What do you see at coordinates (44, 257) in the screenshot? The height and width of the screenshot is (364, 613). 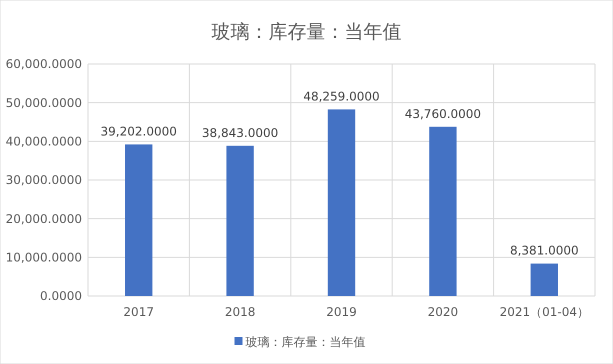 I see `y-tick-label: 10,000.0000` at bounding box center [44, 257].